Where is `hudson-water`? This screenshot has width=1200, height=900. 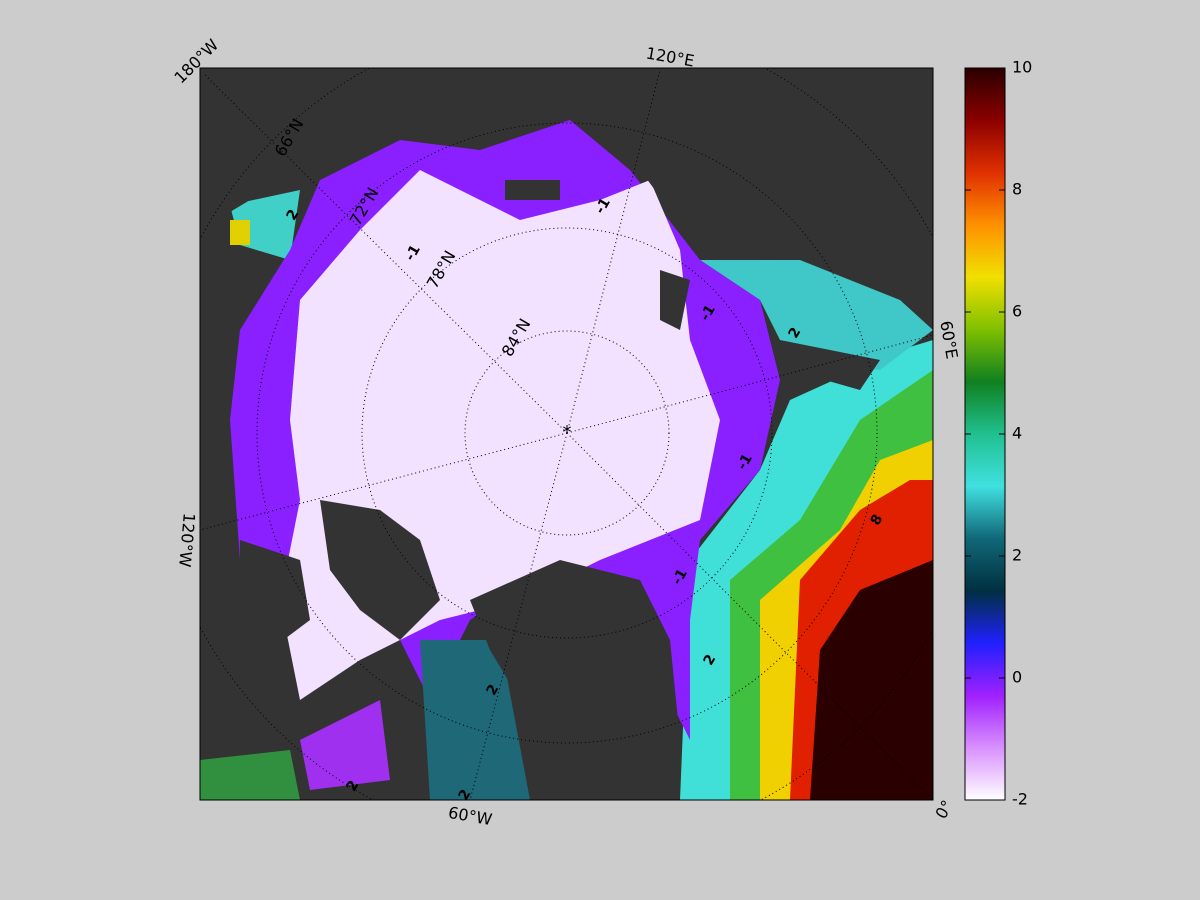 hudson-water is located at coordinates (250, 775).